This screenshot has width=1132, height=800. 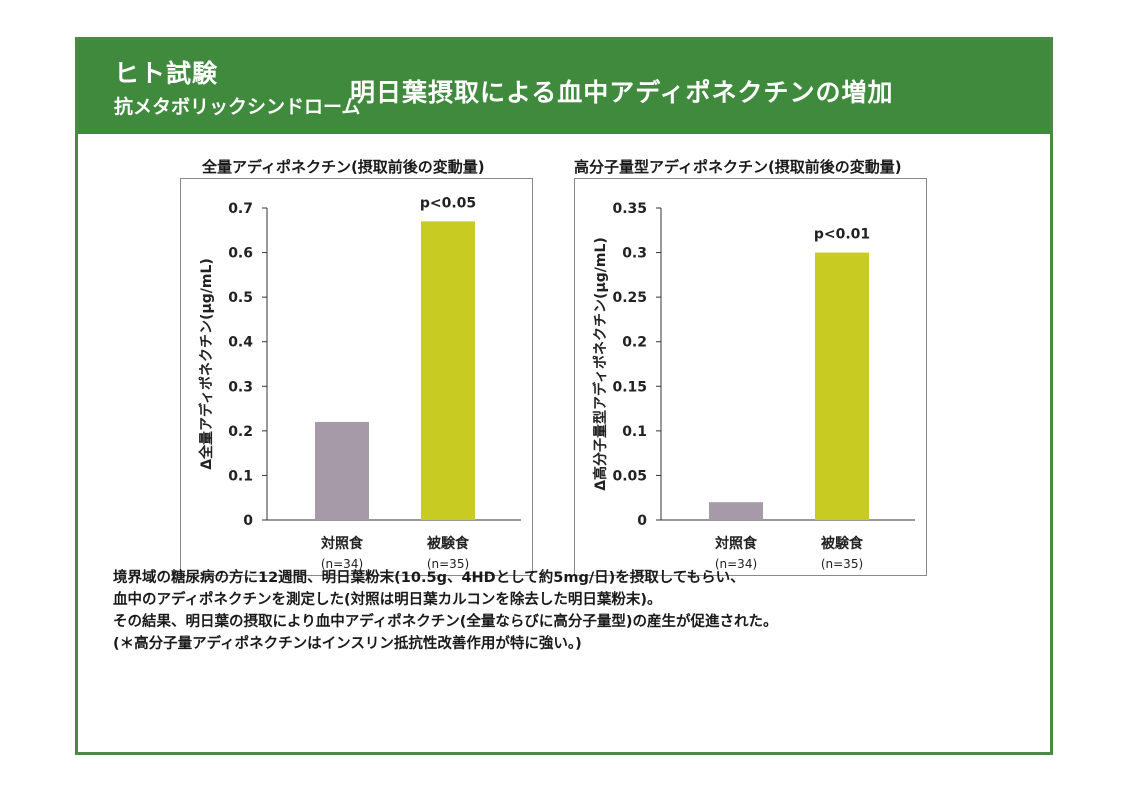 What do you see at coordinates (166, 73) in the screenshot?
I see `header-label: ヒト試験` at bounding box center [166, 73].